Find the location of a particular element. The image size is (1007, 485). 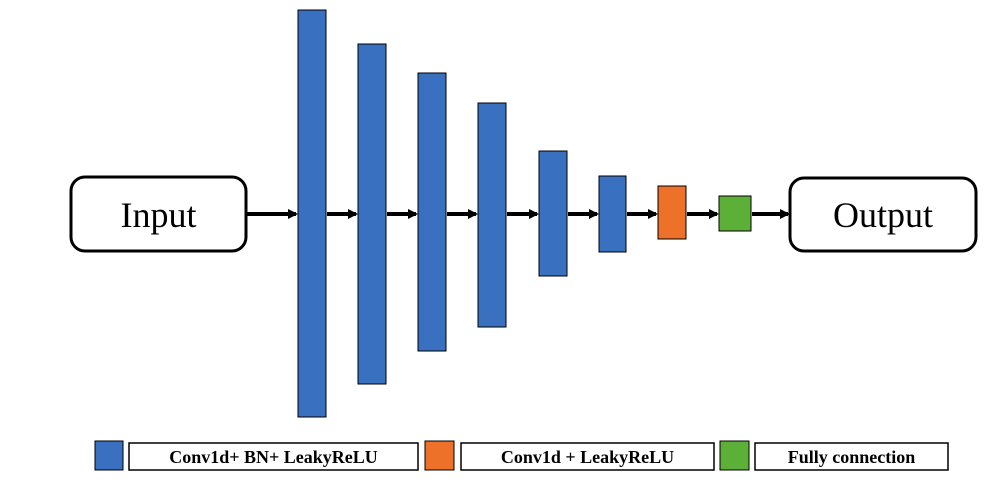

output-label: Output is located at coordinates (883, 215).